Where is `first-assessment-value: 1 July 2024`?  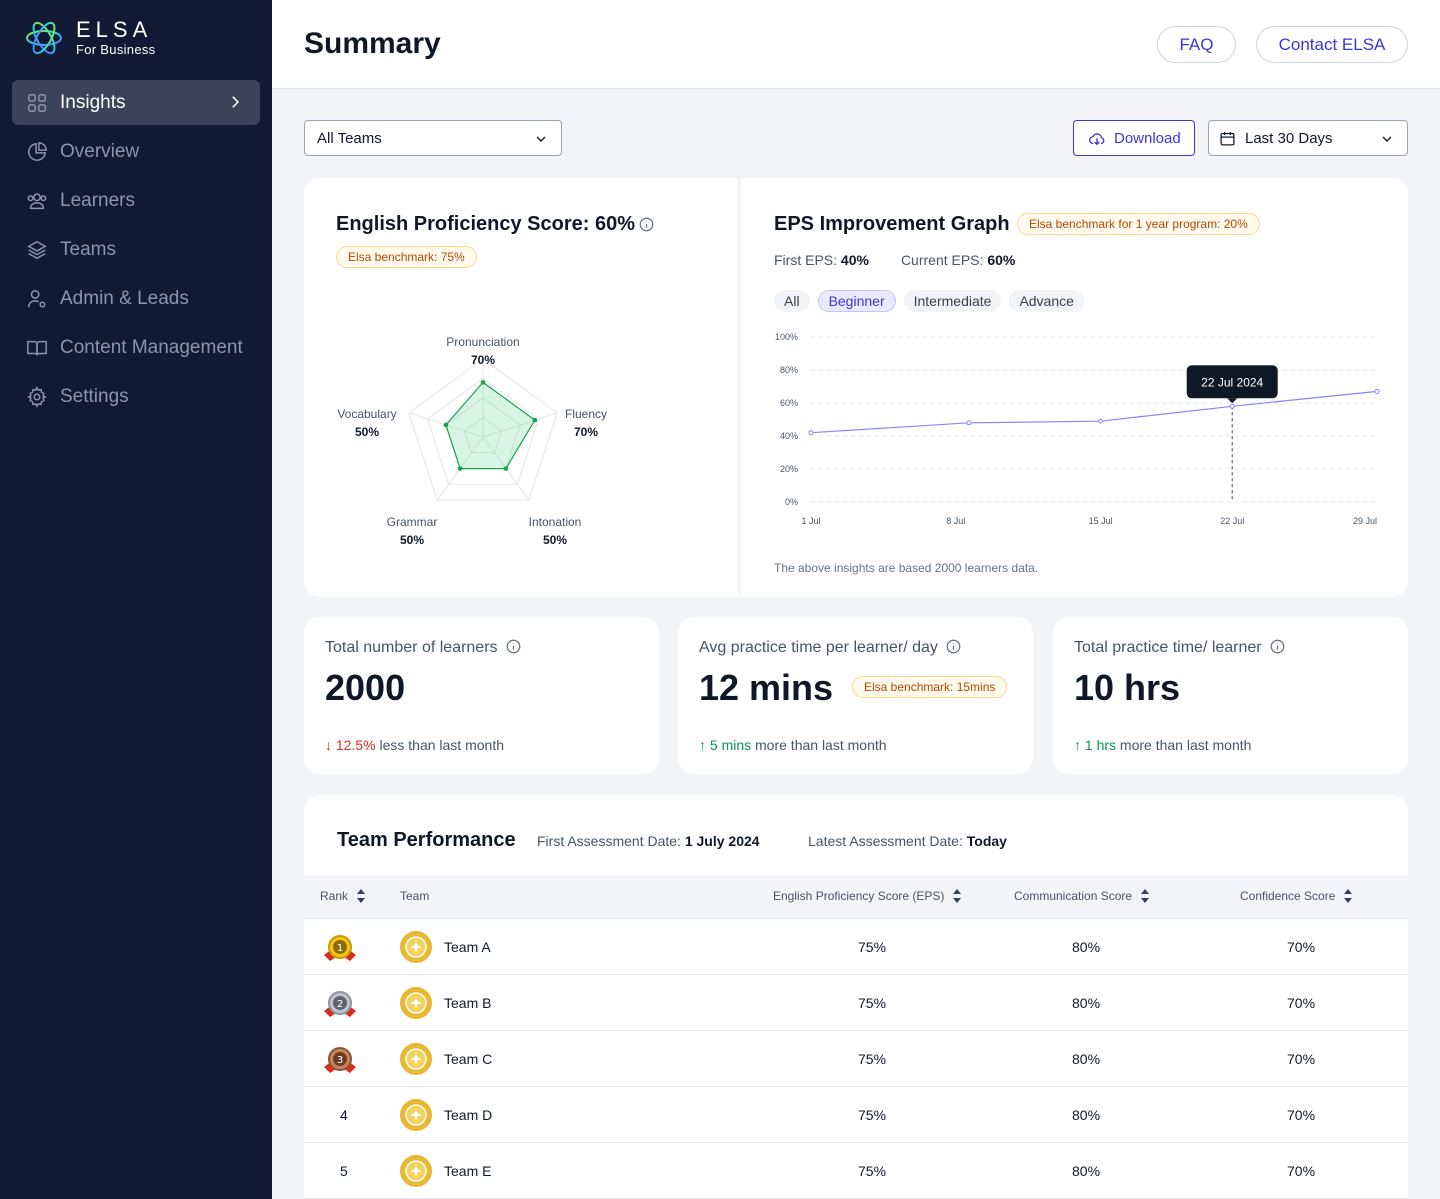
first-assessment-value: 1 July 2024 is located at coordinates (722, 841).